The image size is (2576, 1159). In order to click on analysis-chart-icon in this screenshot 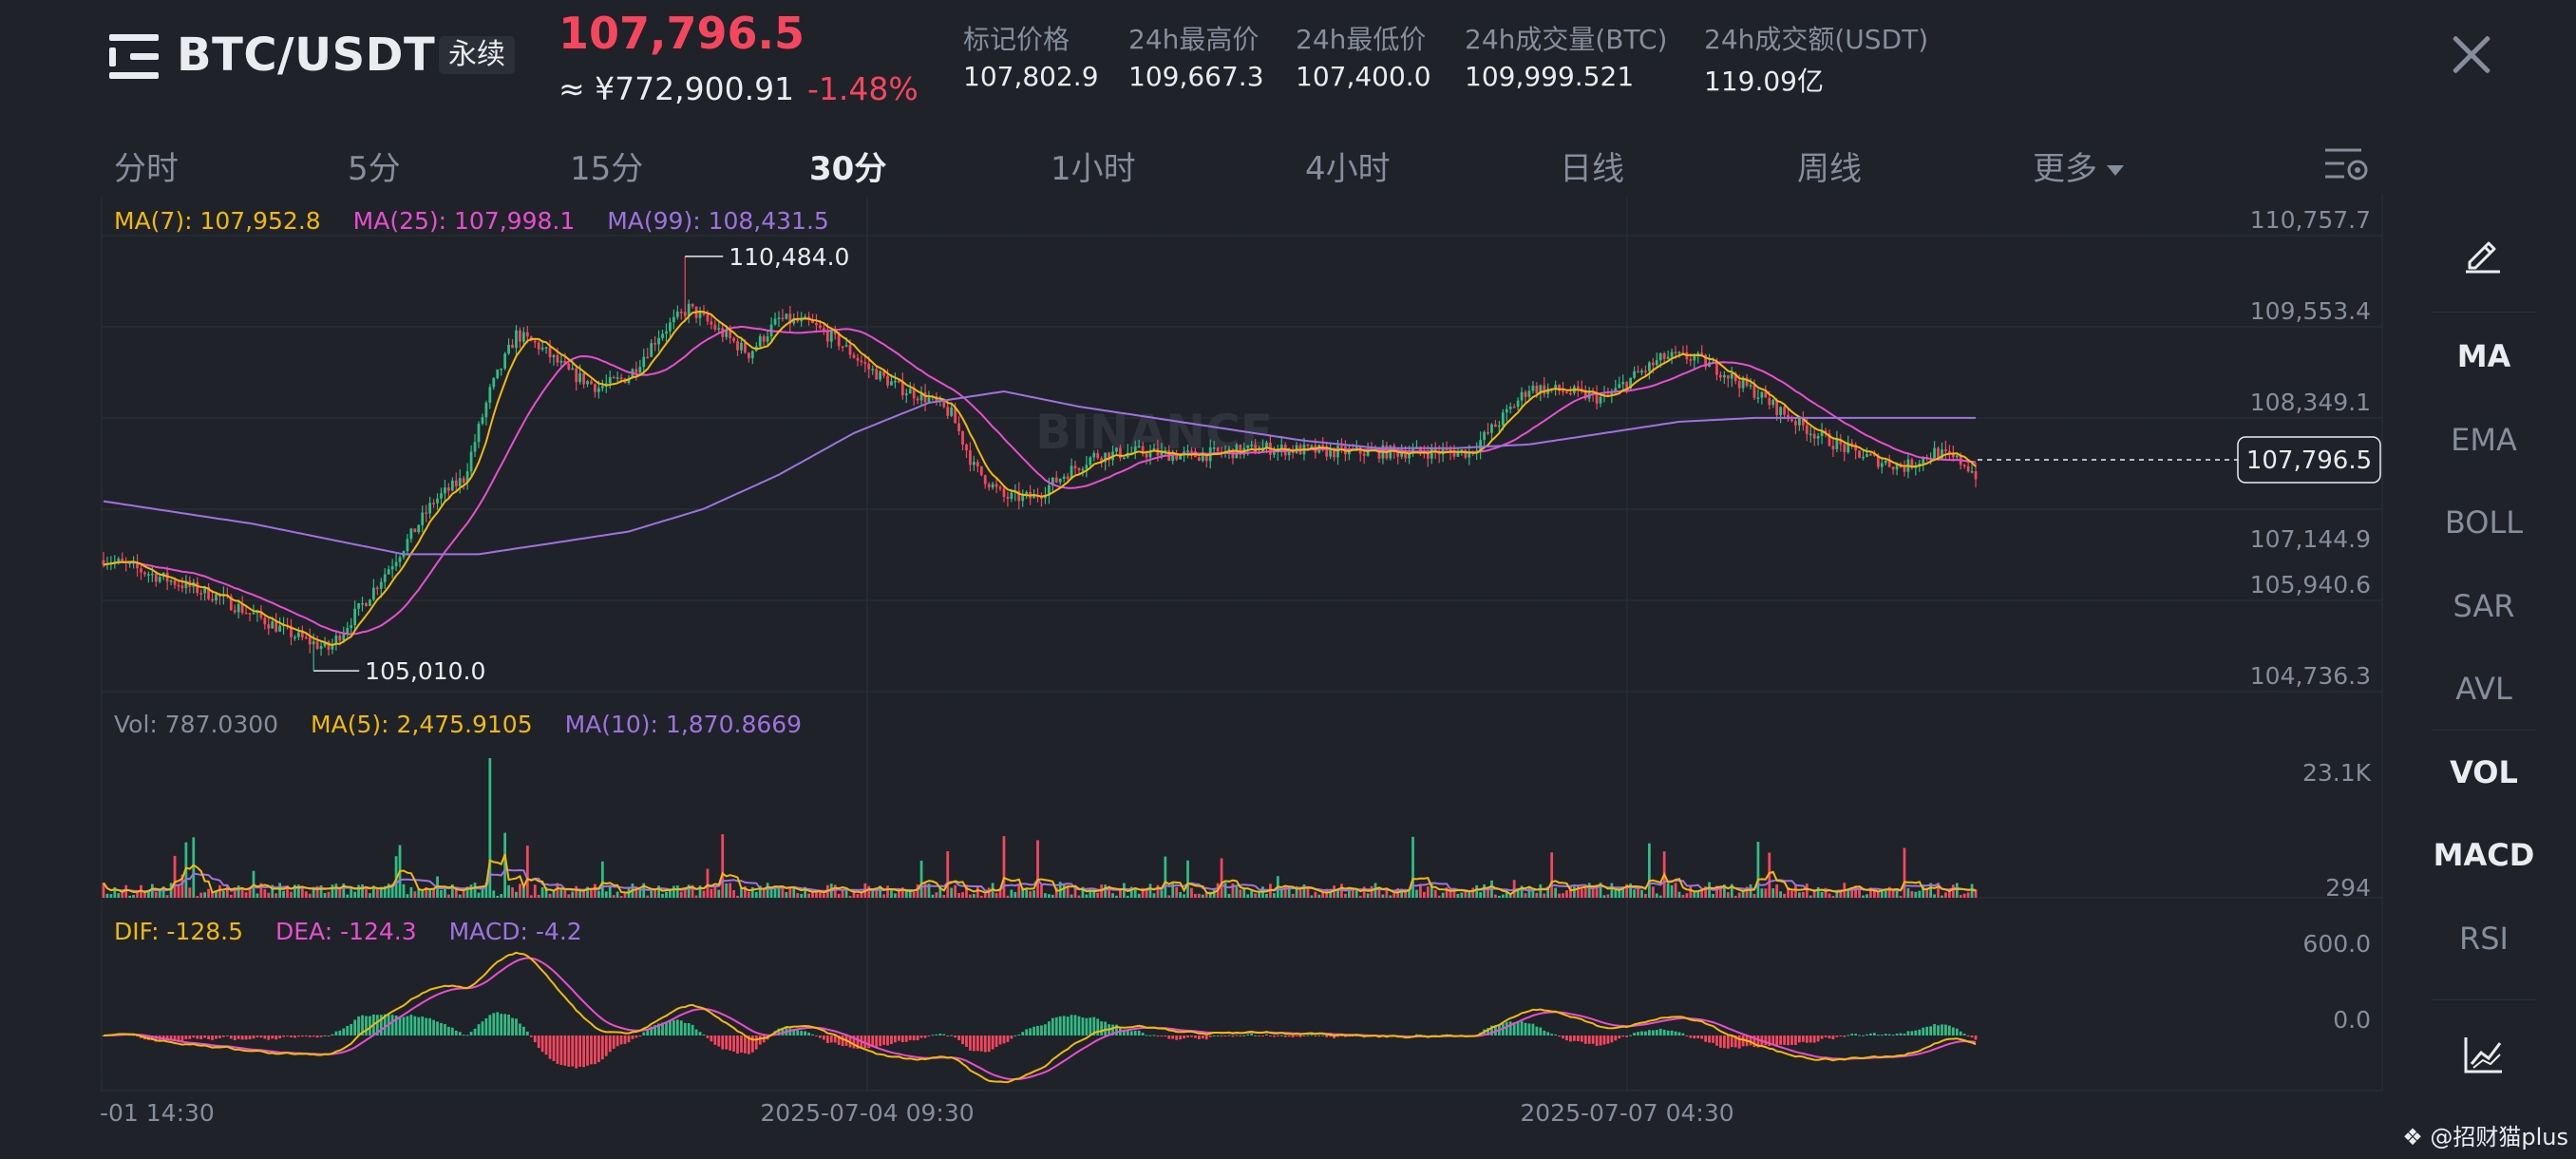, I will do `click(2483, 1054)`.